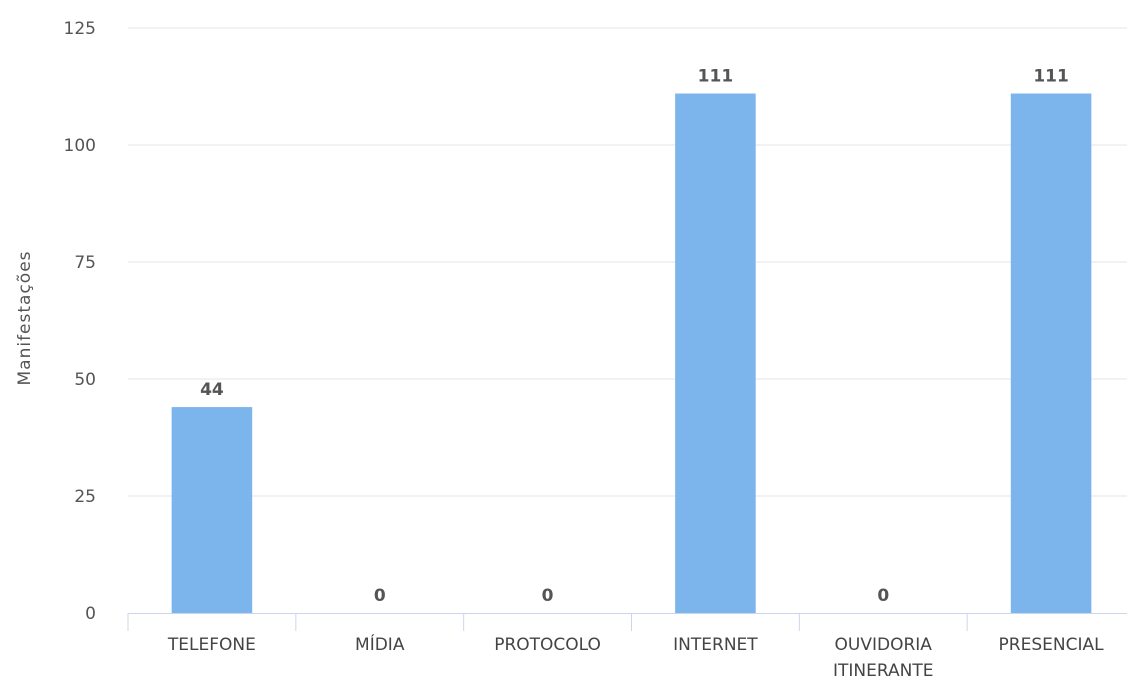  Describe the element at coordinates (884, 645) in the screenshot. I see `x-tick-label: OUVIDORIA` at that location.